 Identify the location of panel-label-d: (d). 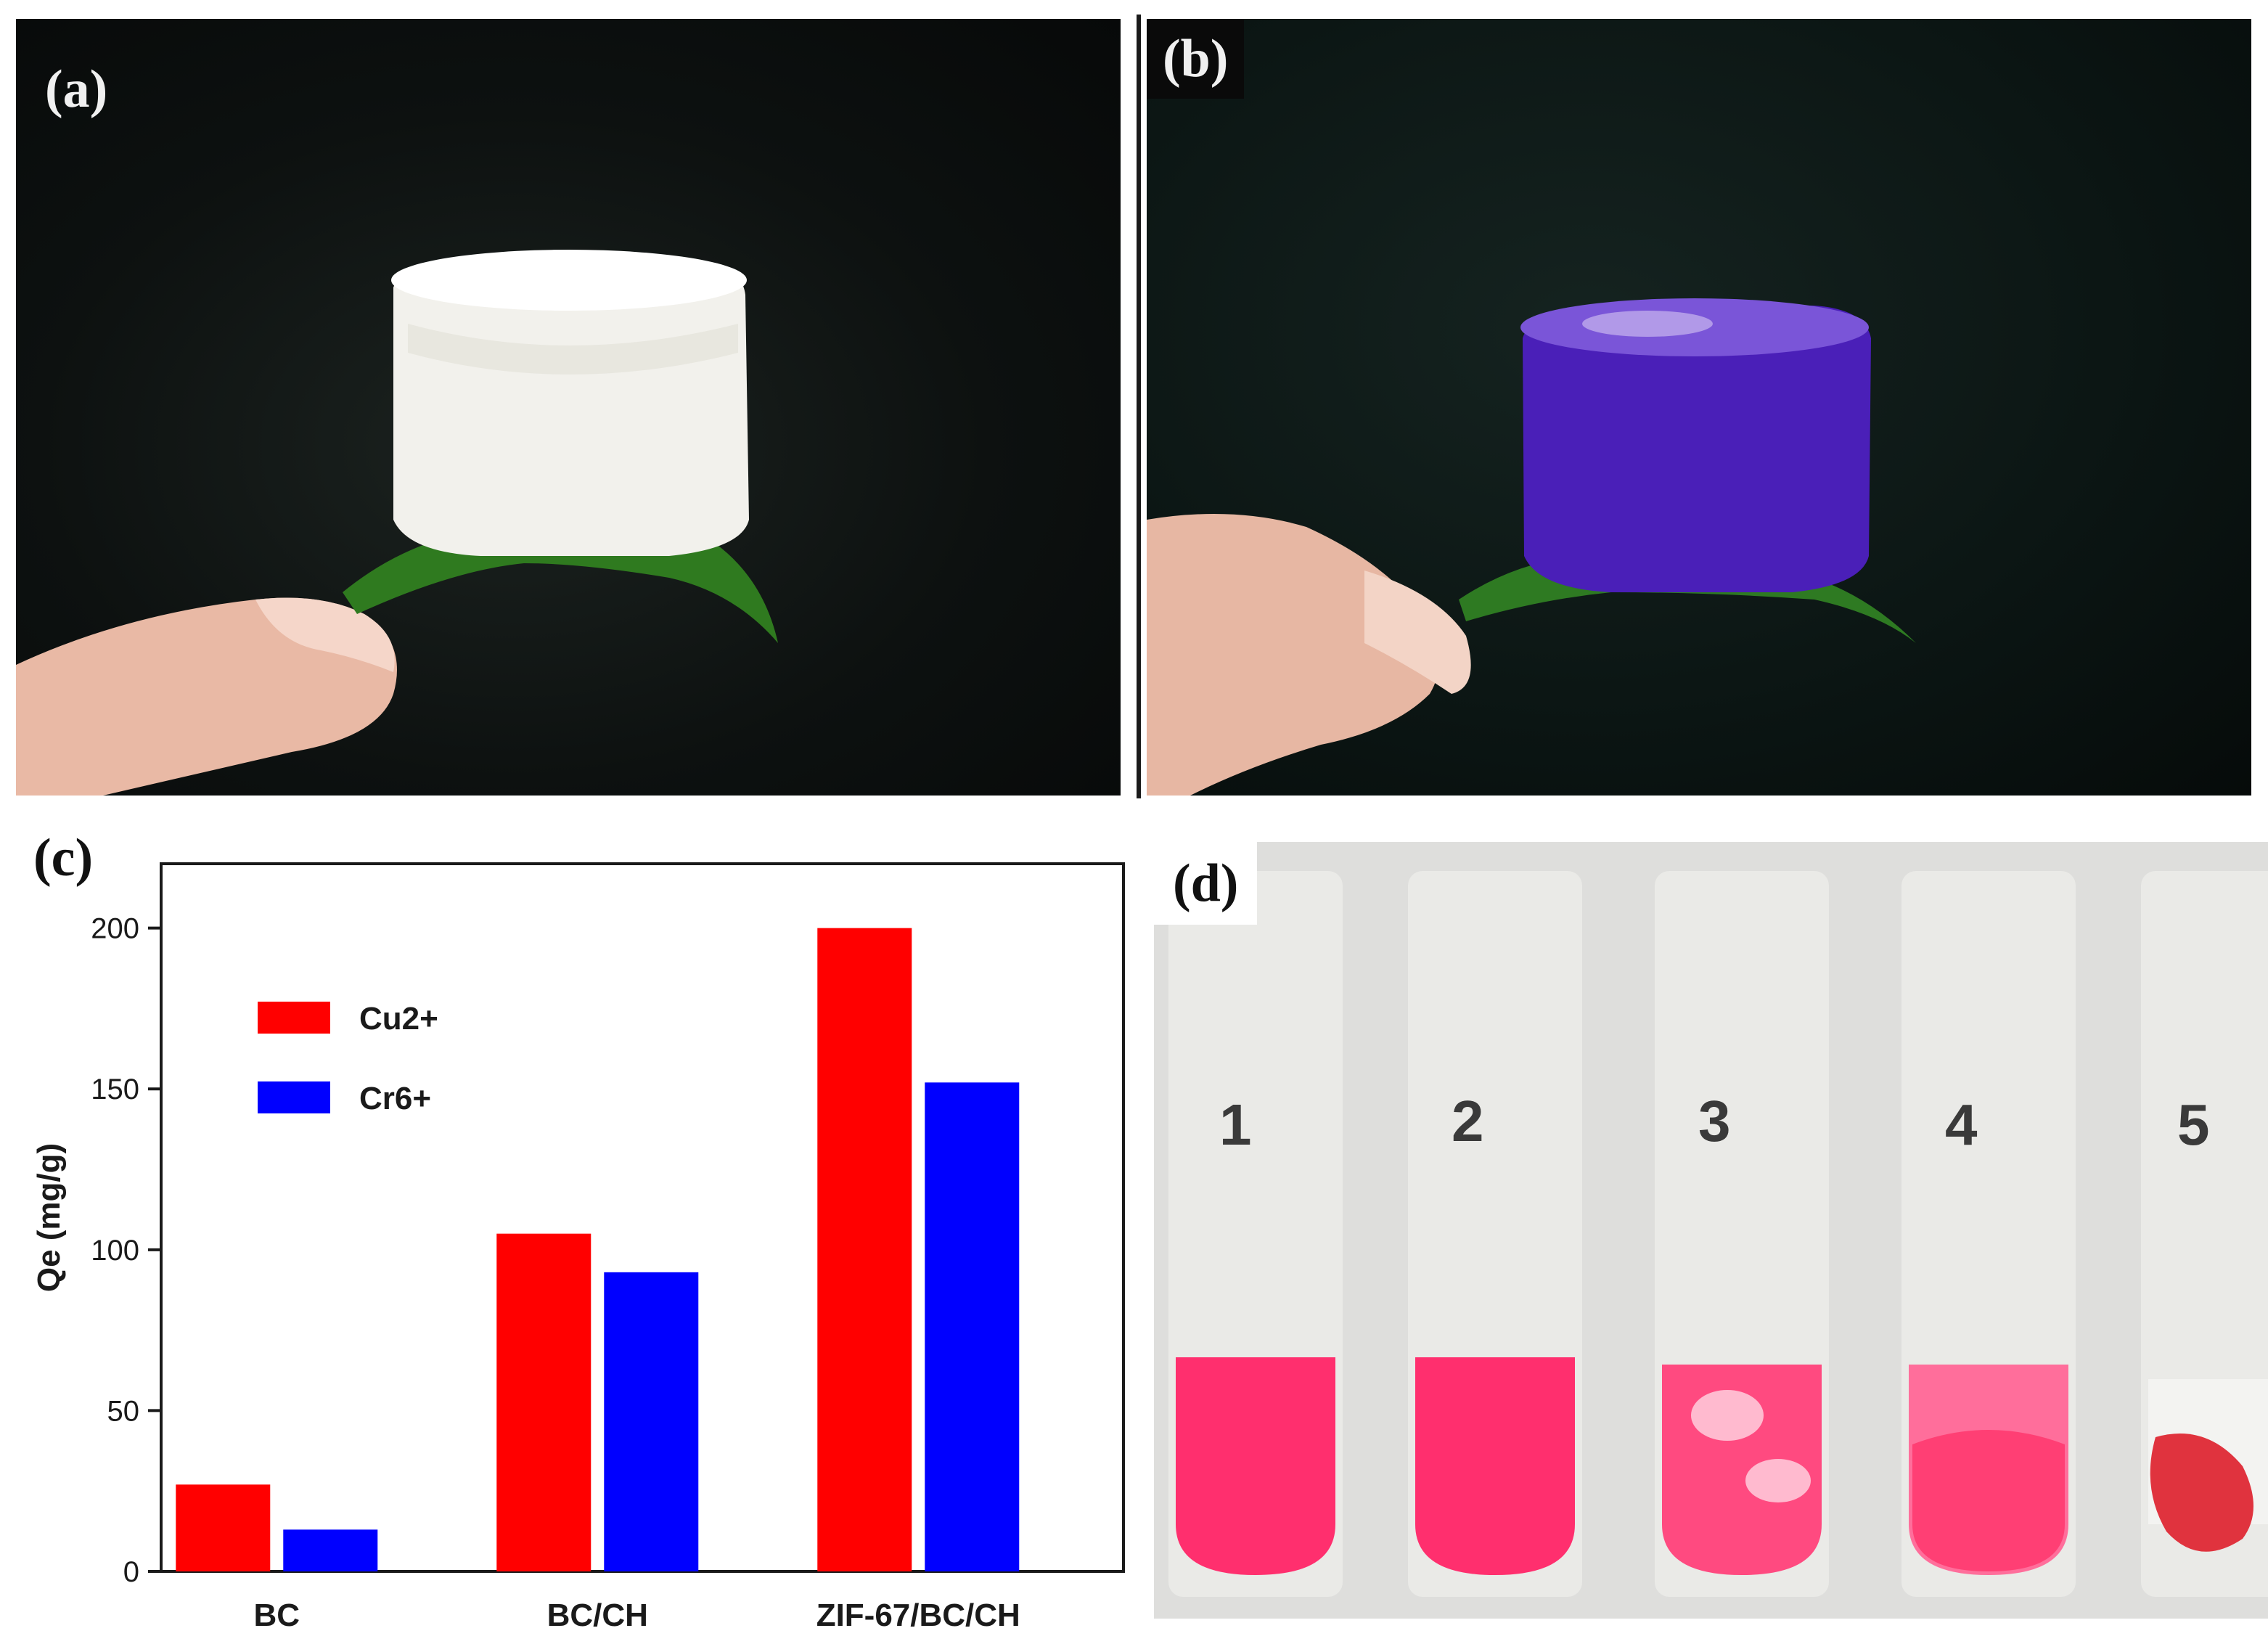
(1206, 883).